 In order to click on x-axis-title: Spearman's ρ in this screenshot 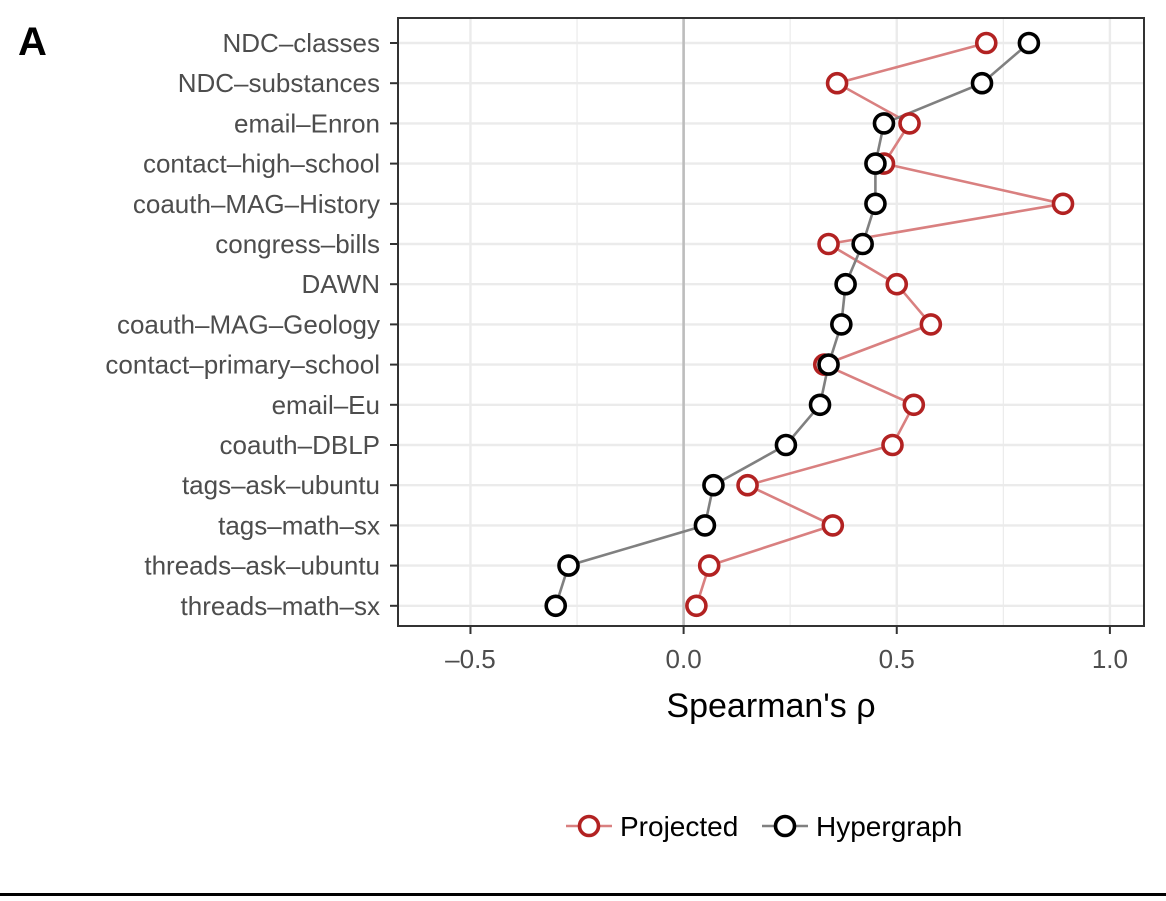, I will do `click(770, 706)`.